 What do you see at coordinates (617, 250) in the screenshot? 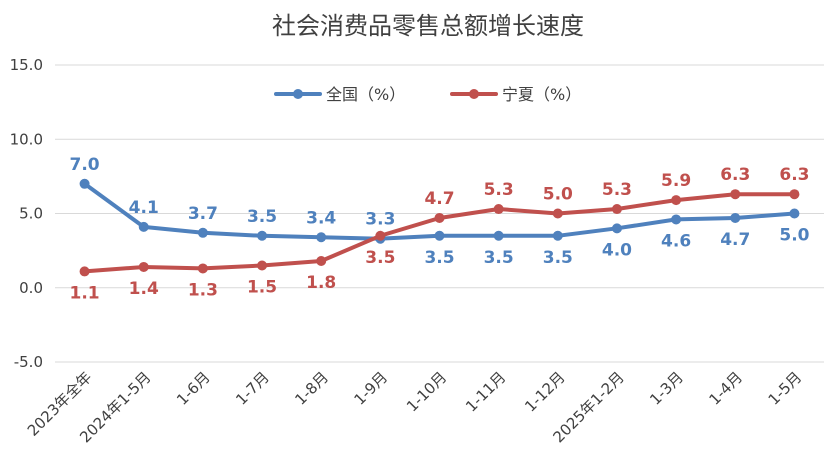
I see `data-label: 4.0` at bounding box center [617, 250].